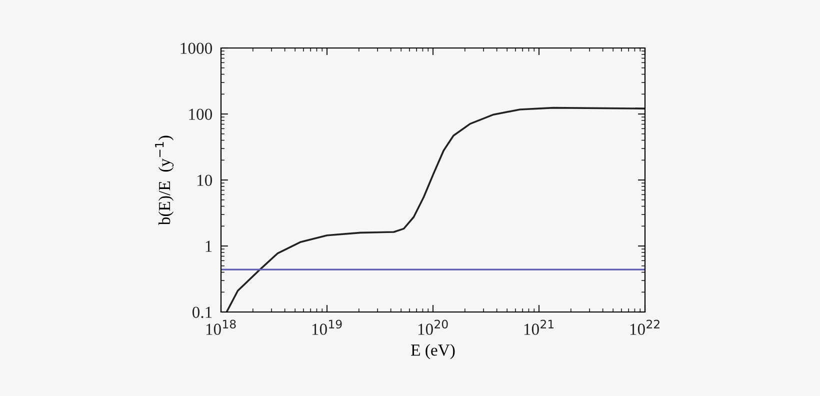 This screenshot has width=820, height=396. What do you see at coordinates (221, 327) in the screenshot?
I see `x-tick-label: 10$^{18}$` at bounding box center [221, 327].